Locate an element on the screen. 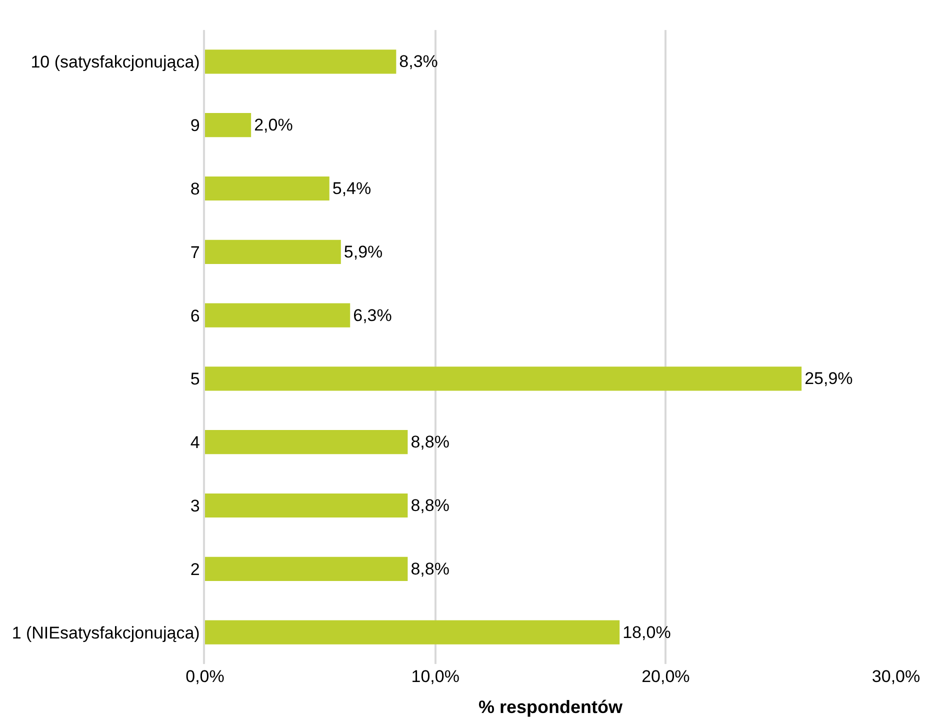  x-tick-label: 0,0% is located at coordinates (205, 676).